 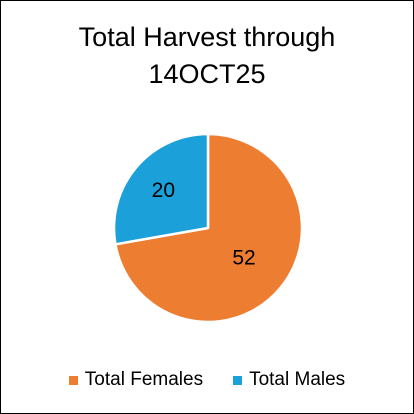 I want to click on legend-swatch-total-females, so click(x=73, y=380).